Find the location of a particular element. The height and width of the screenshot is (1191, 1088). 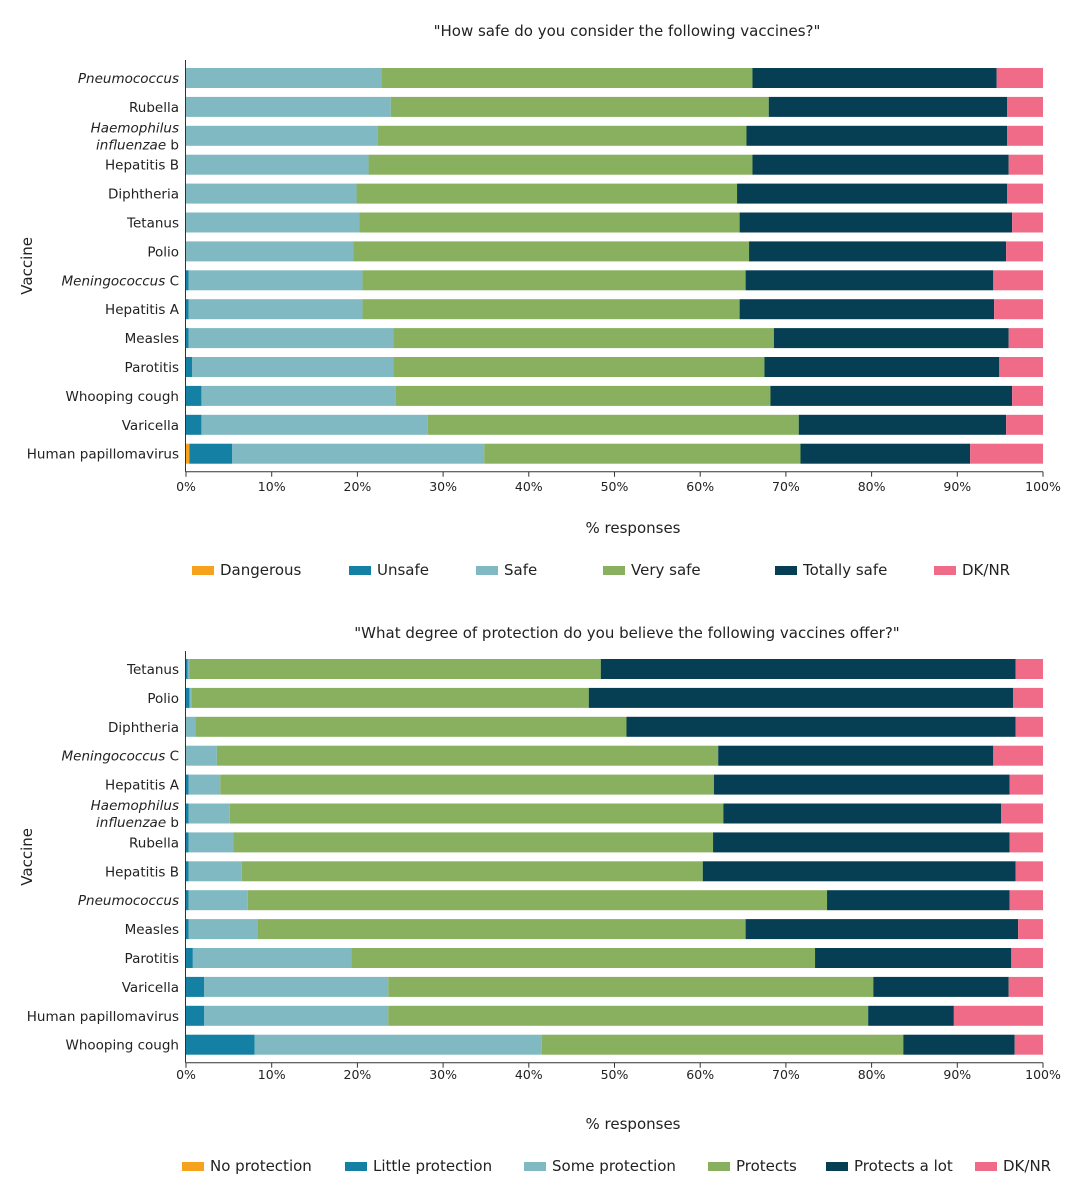

category-label: Meningococcus C is located at coordinates (121, 757).